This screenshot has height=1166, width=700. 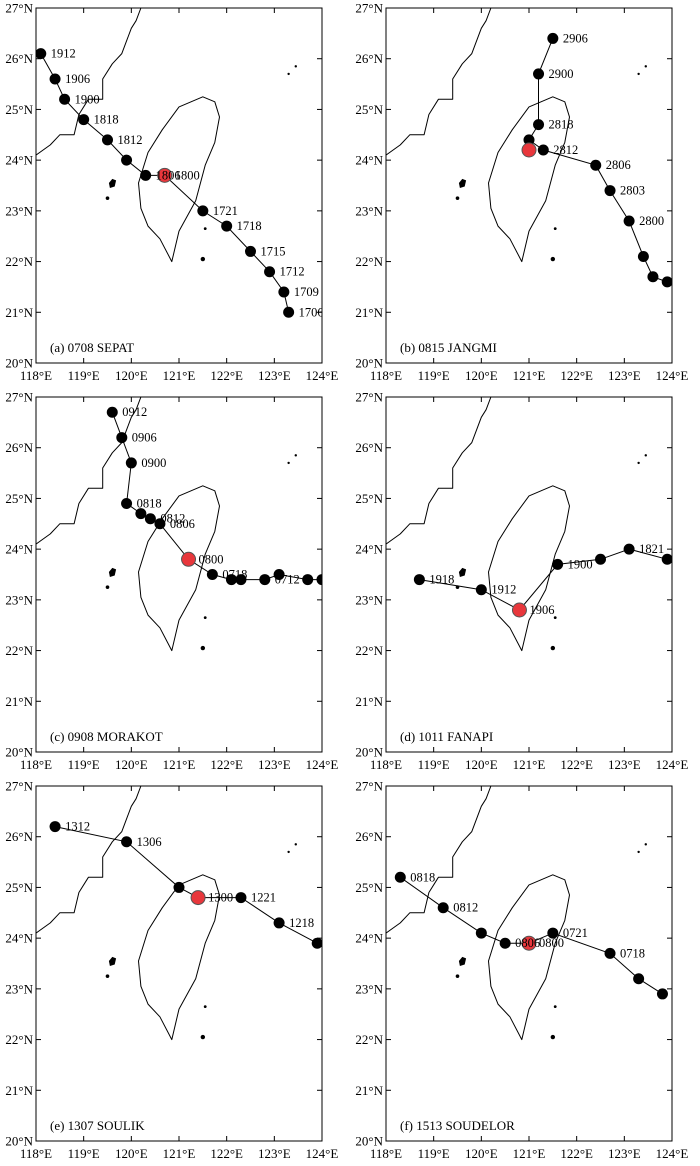 I want to click on track-time-label: 0800, so click(x=211, y=559).